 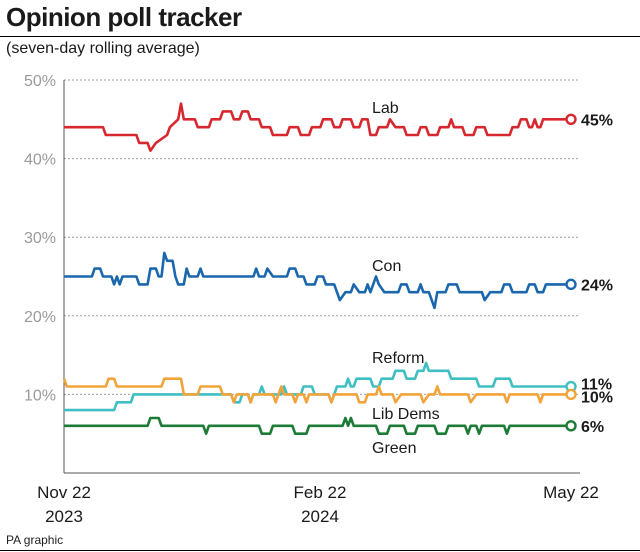 I want to click on x-tick-label: May 22, so click(x=571, y=492).